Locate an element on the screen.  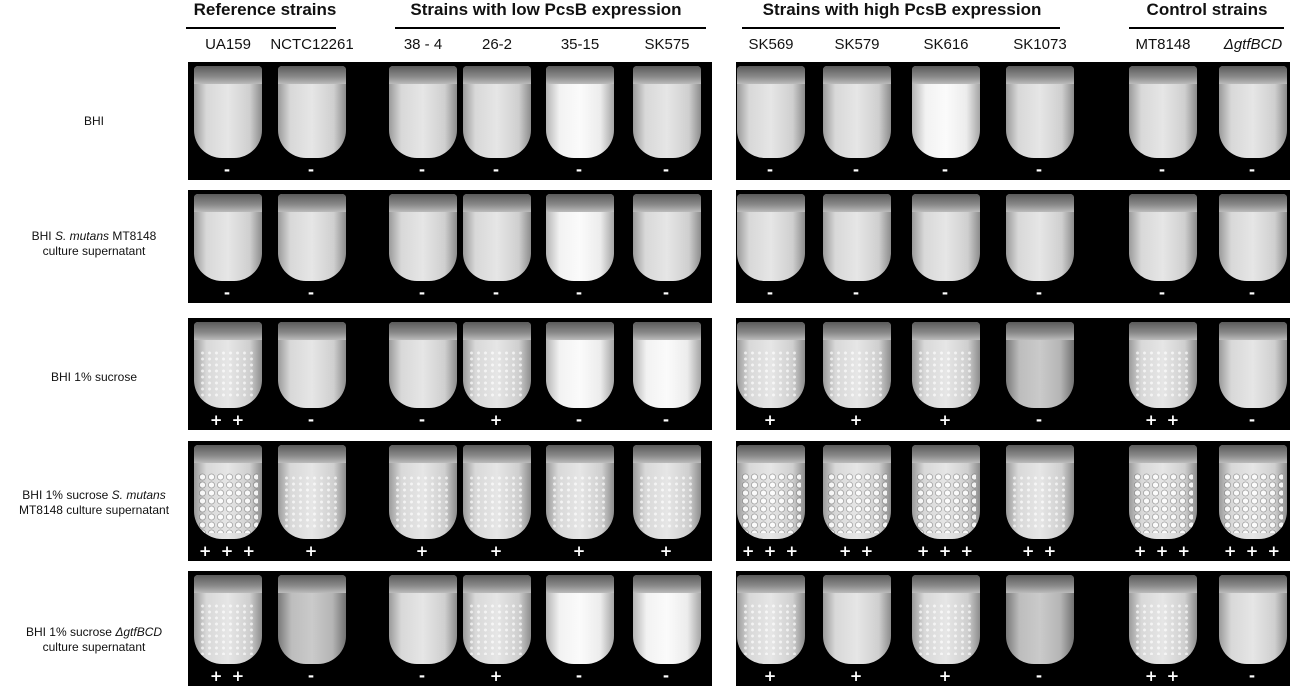
condition-label: BHI is located at coordinates (93, 120).